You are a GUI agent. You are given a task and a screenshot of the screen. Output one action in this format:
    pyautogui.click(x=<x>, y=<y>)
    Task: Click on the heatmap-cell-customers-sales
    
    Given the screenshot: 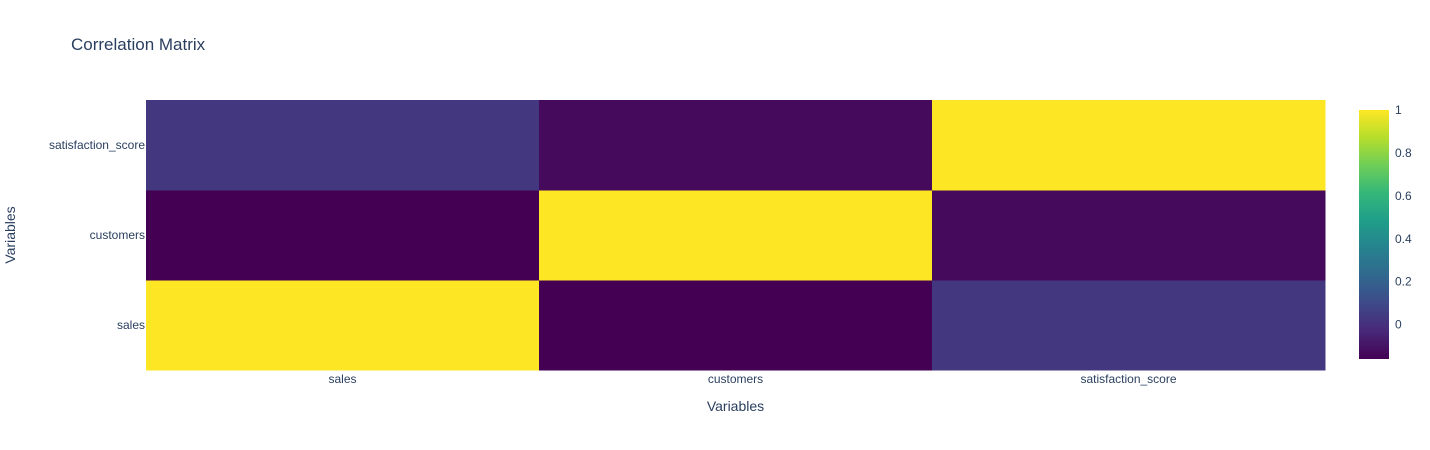 What is the action you would take?
    pyautogui.click(x=343, y=235)
    